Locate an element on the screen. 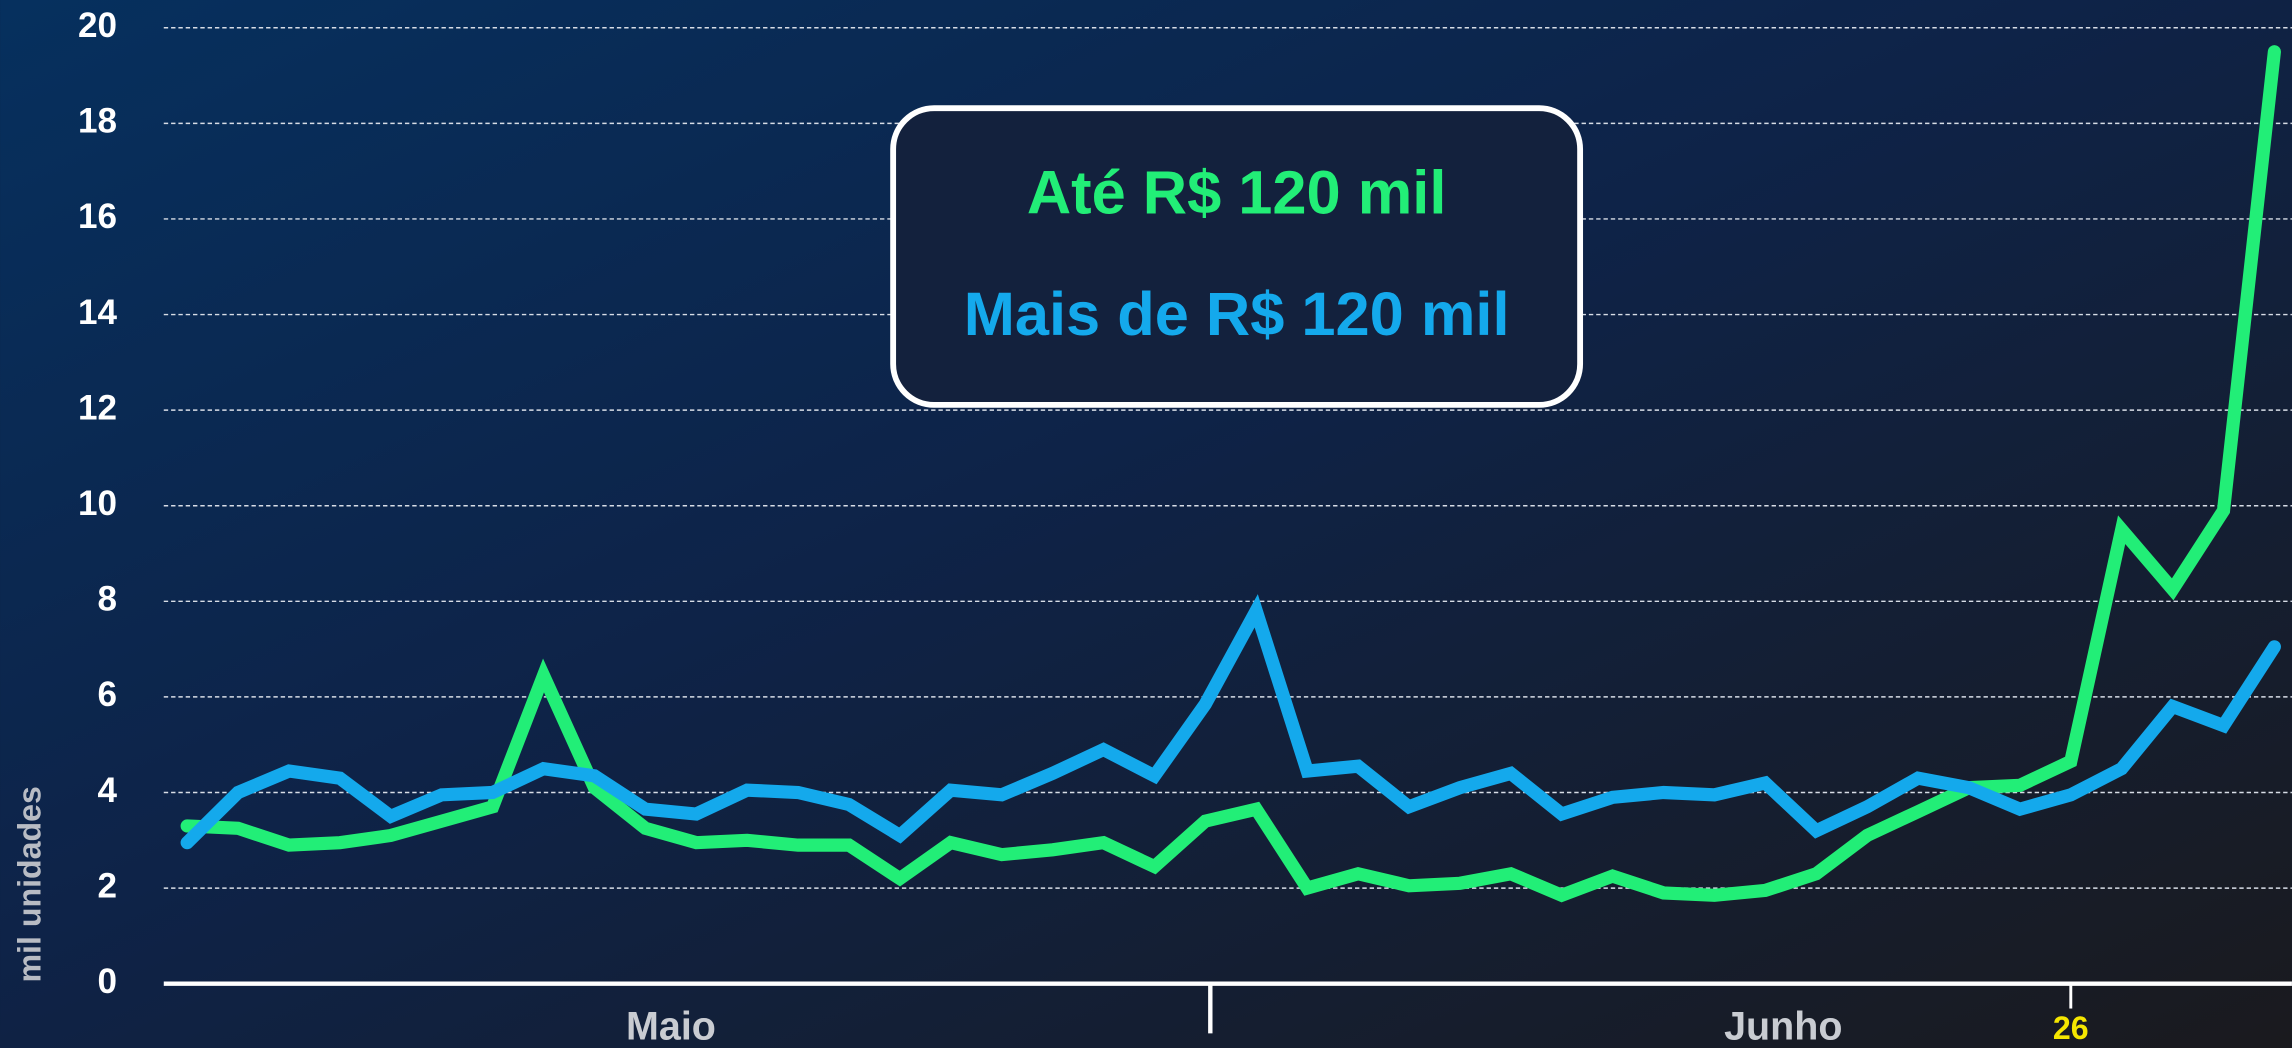  y-tick-label: 14 is located at coordinates (98, 312).